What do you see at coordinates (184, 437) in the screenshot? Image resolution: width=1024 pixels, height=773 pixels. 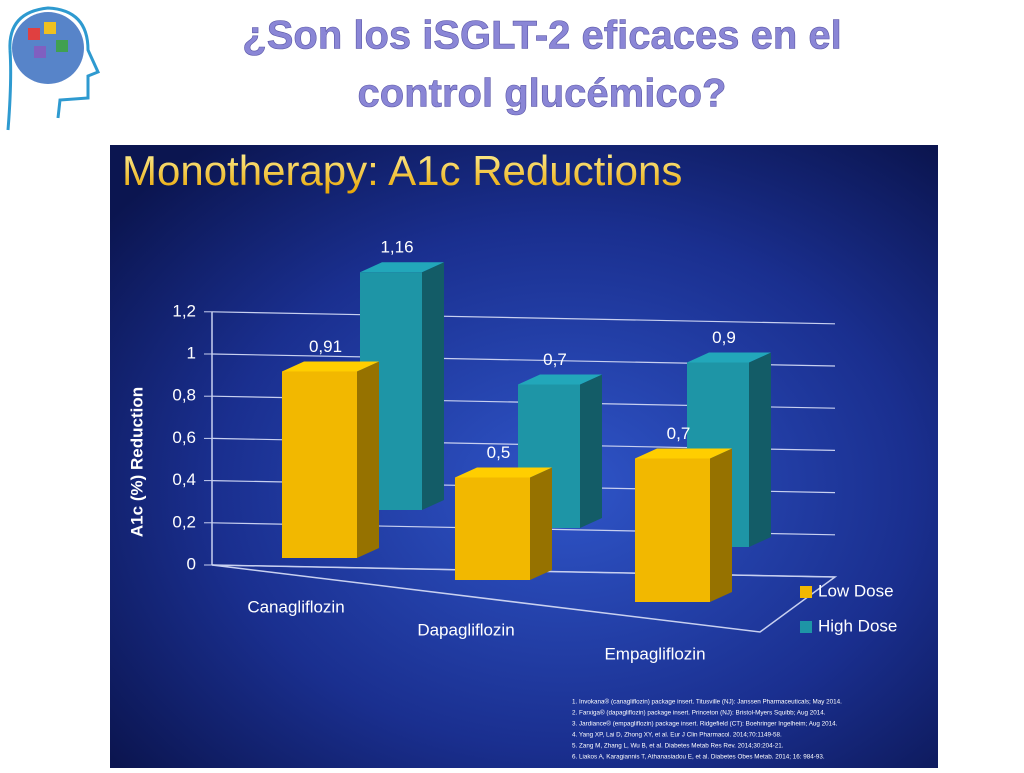 I see `y-tick-label: 0,6` at bounding box center [184, 437].